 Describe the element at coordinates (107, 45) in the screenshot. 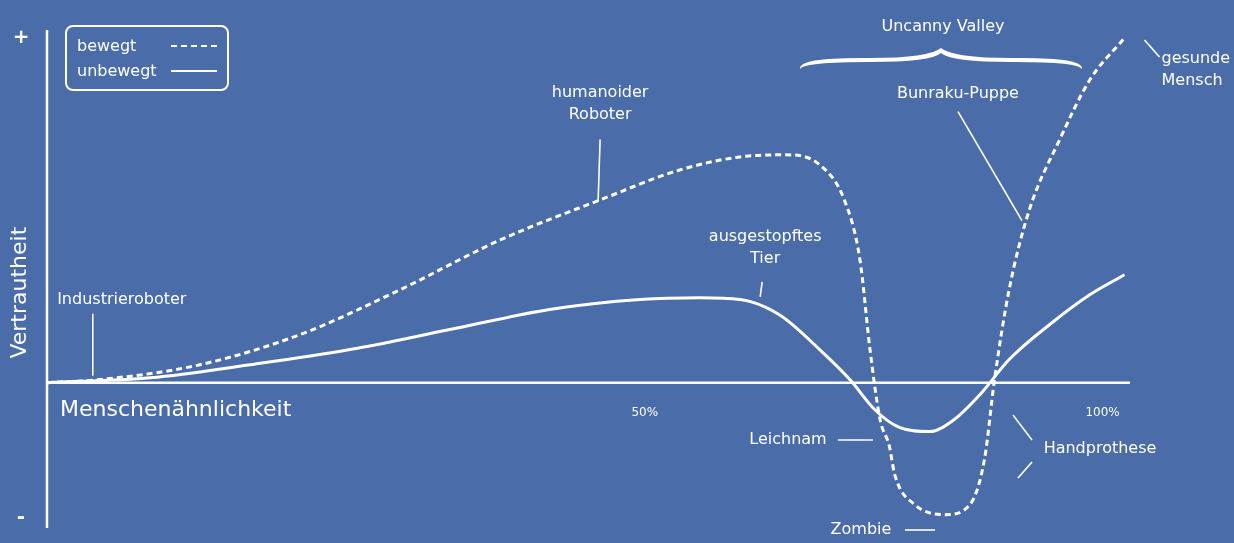

I see `legend-label: bewegt` at that location.